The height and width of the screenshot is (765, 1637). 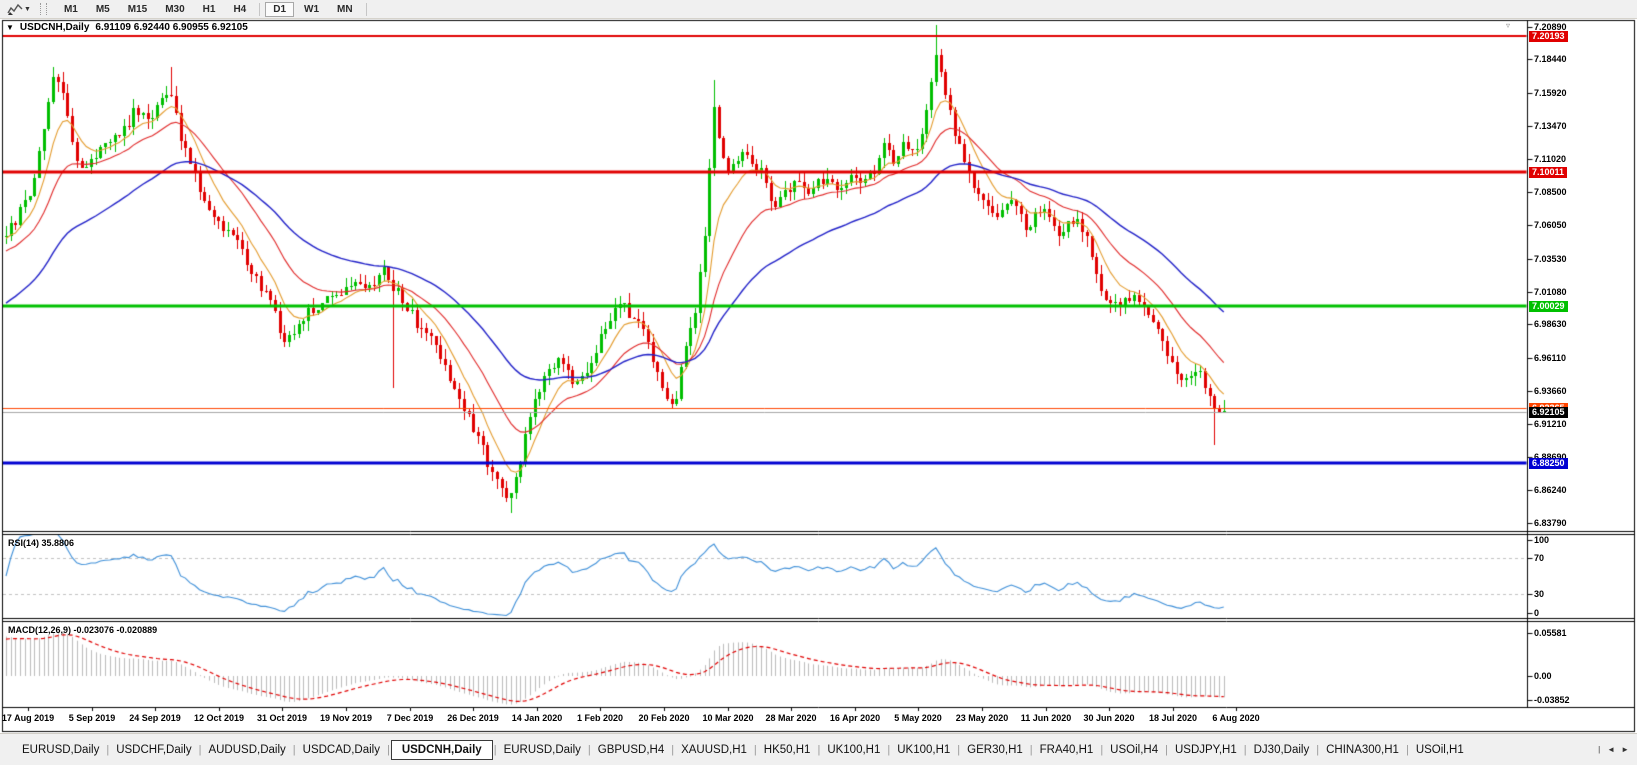 I want to click on date-axis-label: 11 Jun 2020, so click(x=1046, y=718).